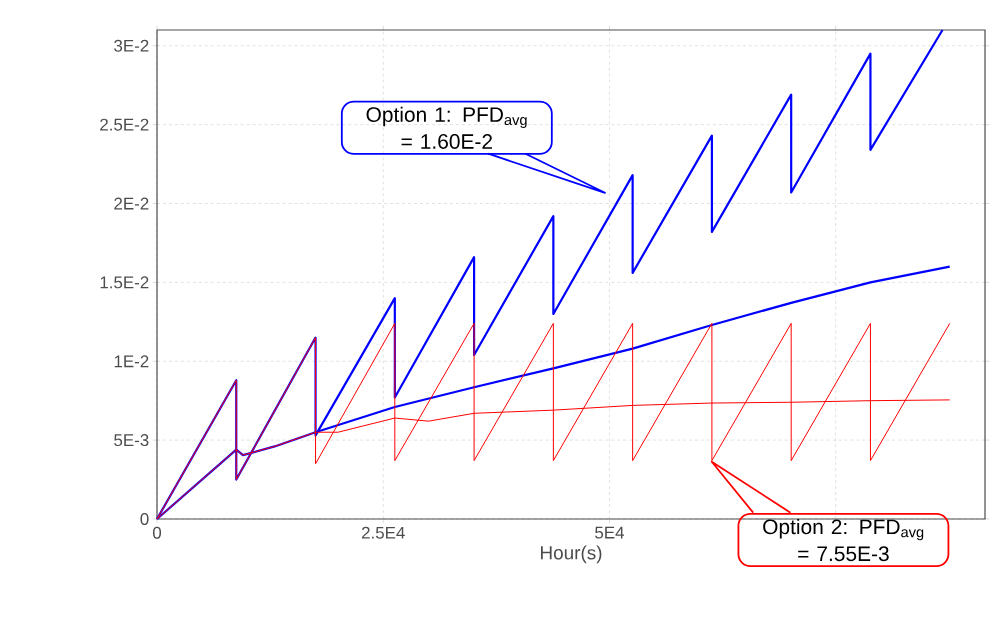  What do you see at coordinates (446, 127) in the screenshot?
I see `annotation: Option 1: PFD$_{avg}$ = 1.60E-2` at bounding box center [446, 127].